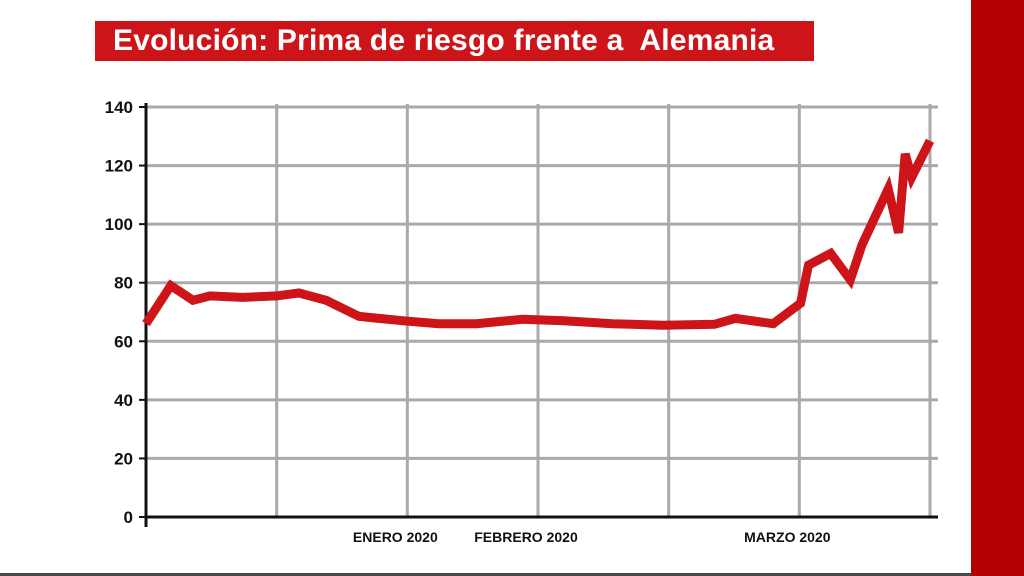 The image size is (1024, 576). Describe the element at coordinates (123, 400) in the screenshot. I see `y-tick-label: 40` at that location.